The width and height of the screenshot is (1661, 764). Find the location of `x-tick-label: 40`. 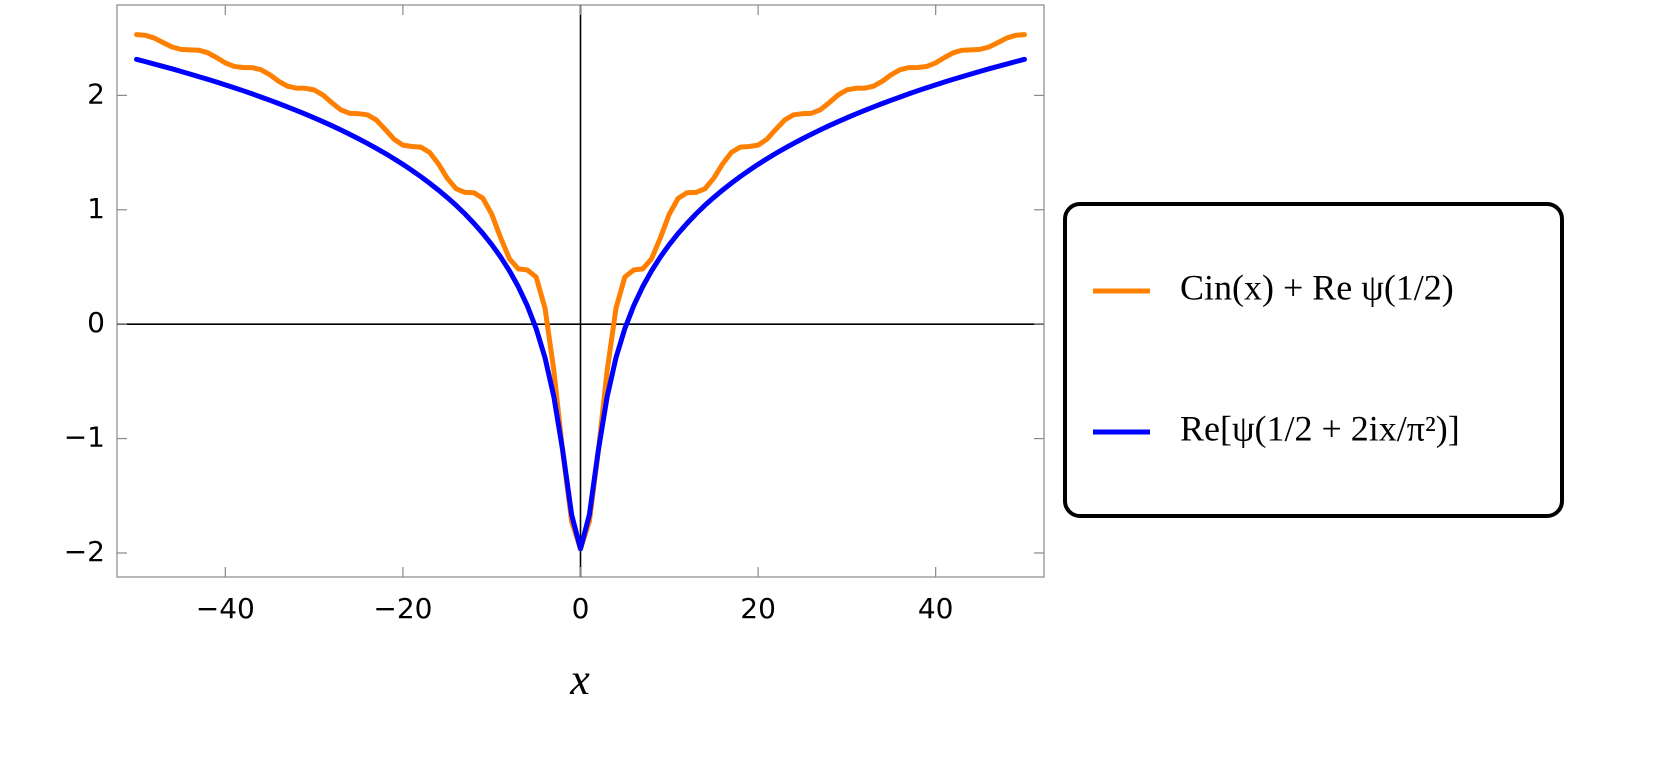

x-tick-label: 40 is located at coordinates (936, 608).